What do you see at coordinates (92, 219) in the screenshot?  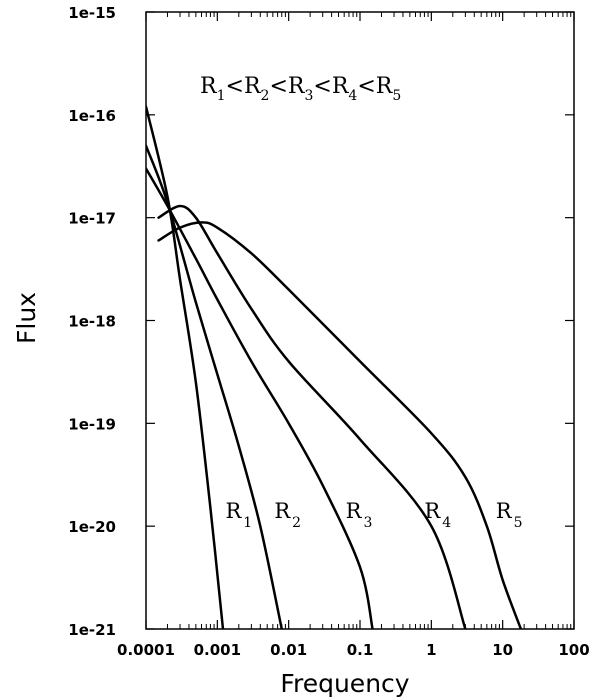 I see `y-tick-label: 1e-17` at bounding box center [92, 219].